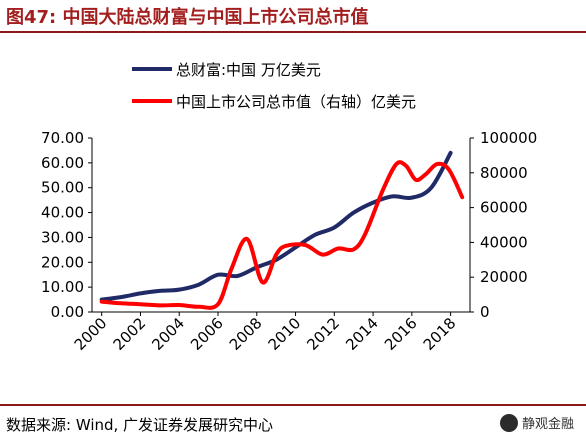 This screenshot has width=586, height=442. I want to click on figure-title-bar: 图47: 中国大陆总财富与中国上市公司总市值, so click(293, 15).